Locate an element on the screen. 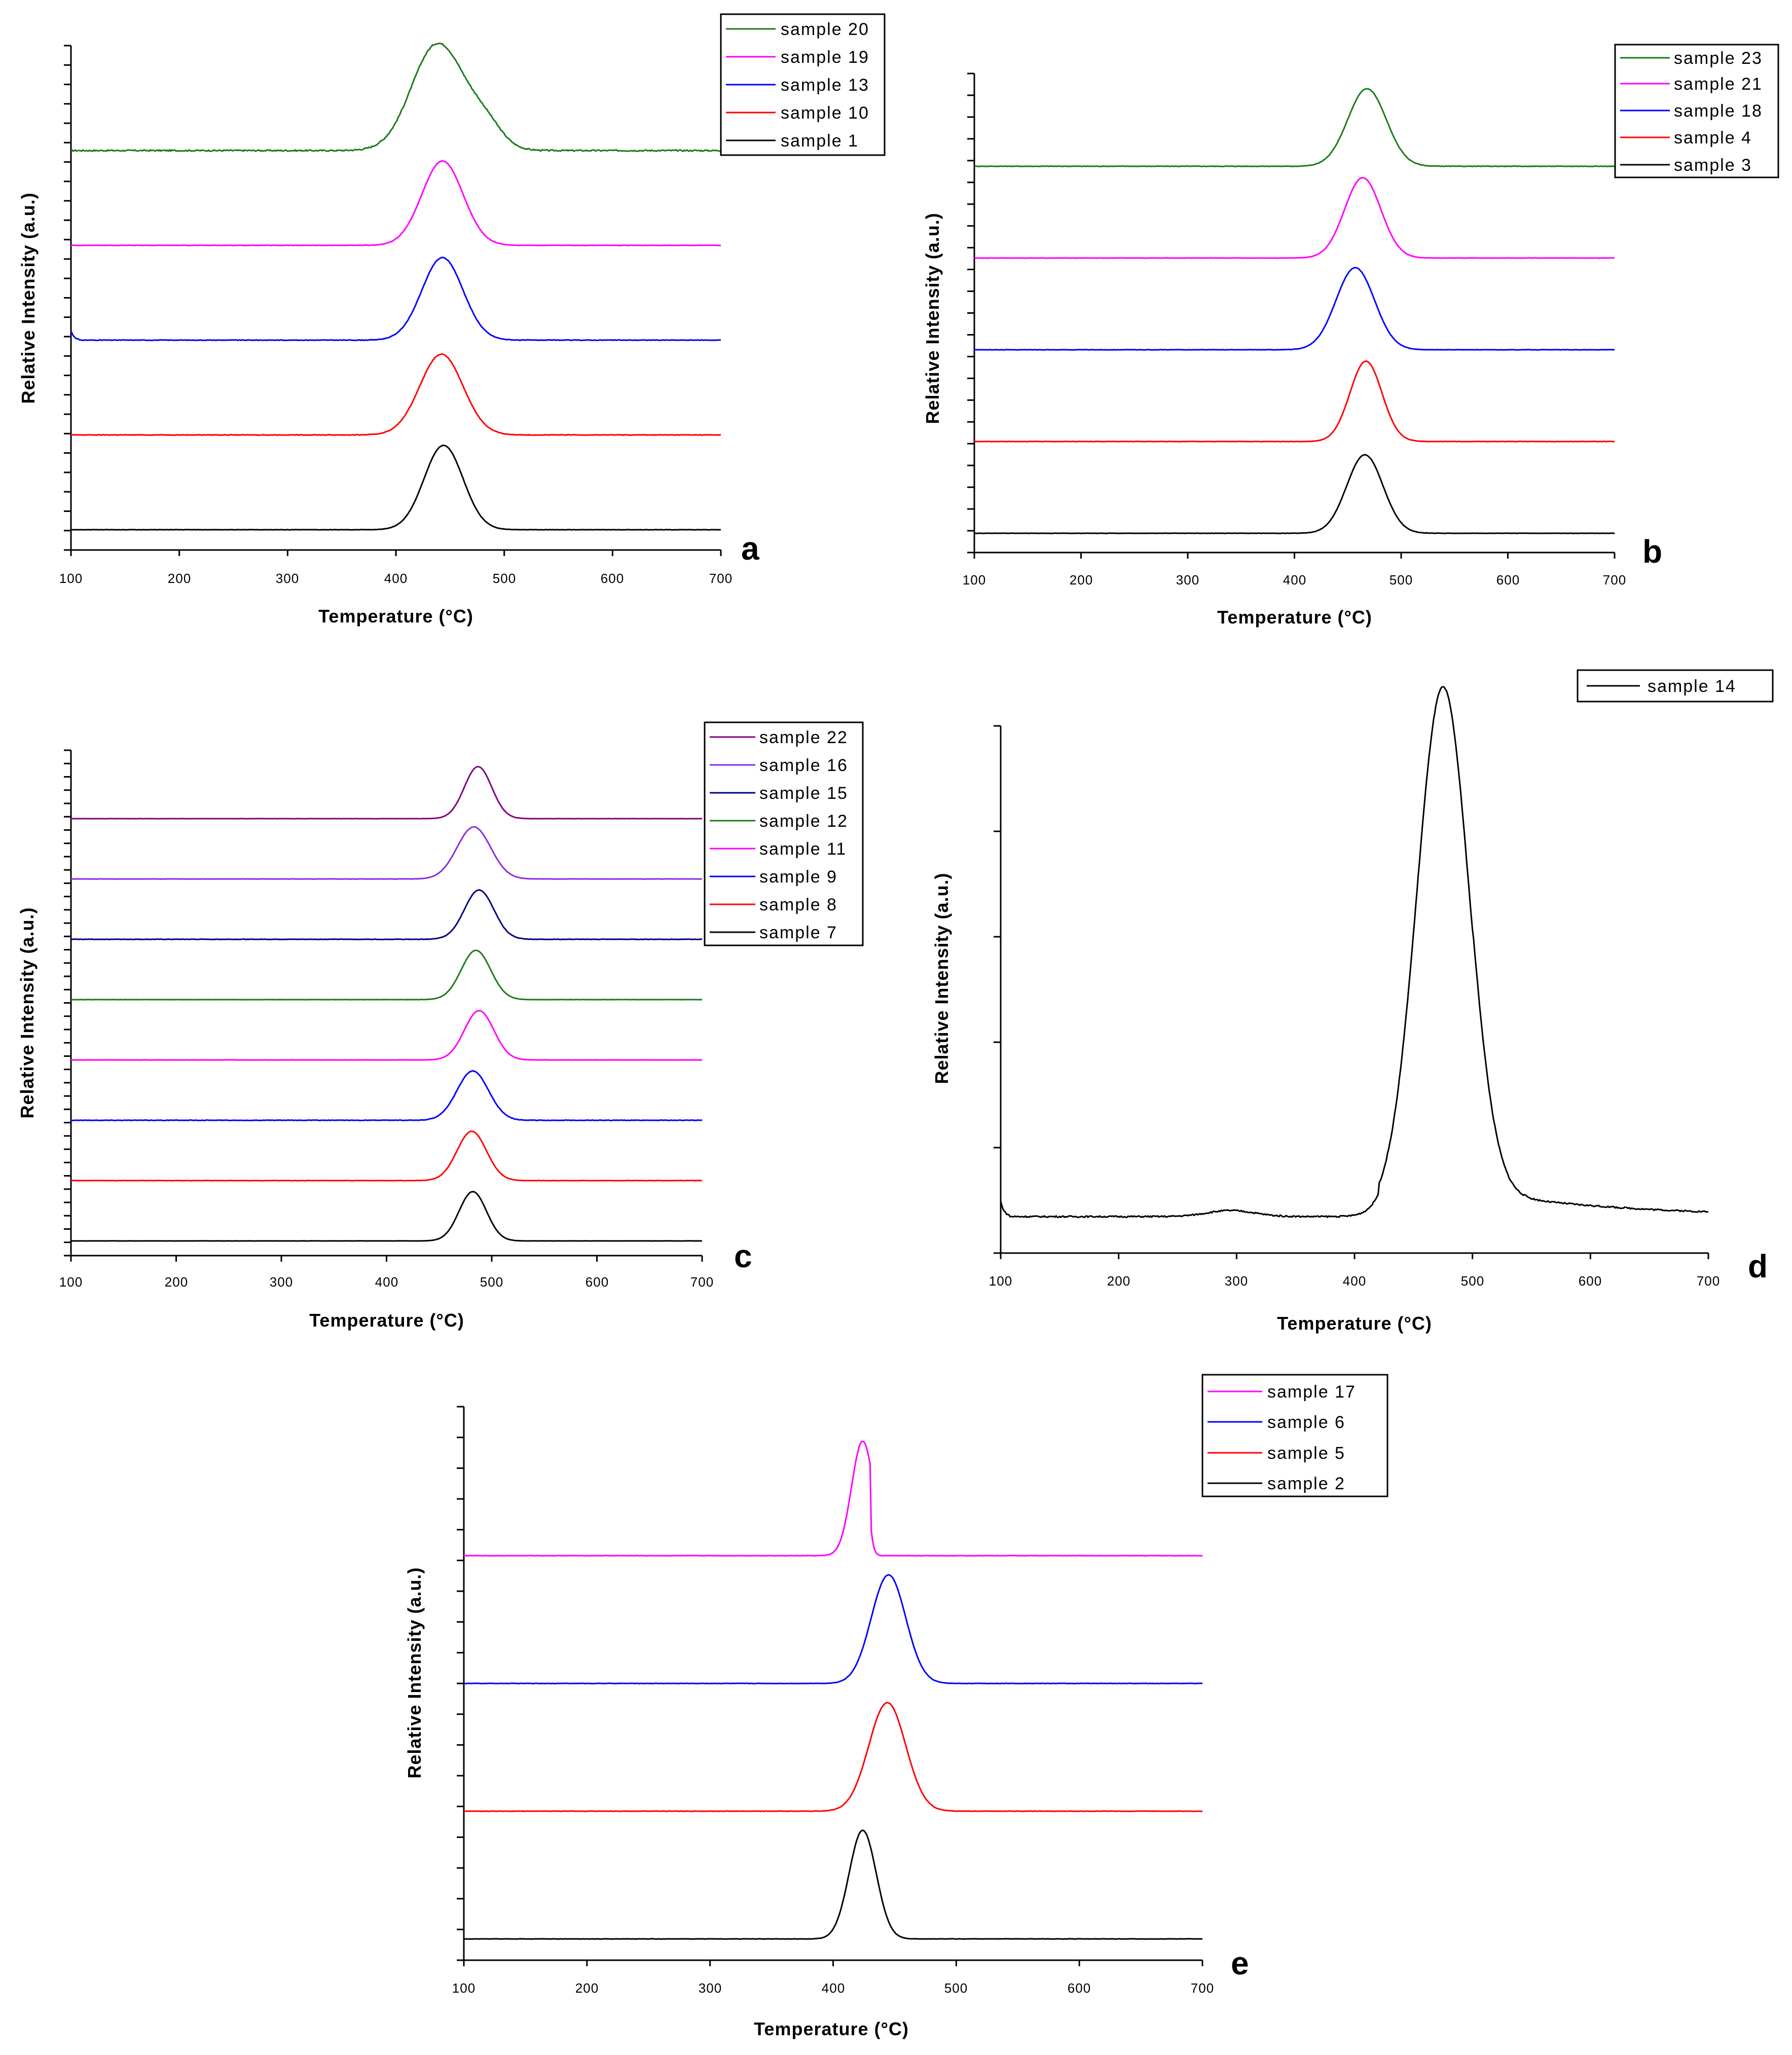  legend-entry: sample 8 is located at coordinates (773, 904).